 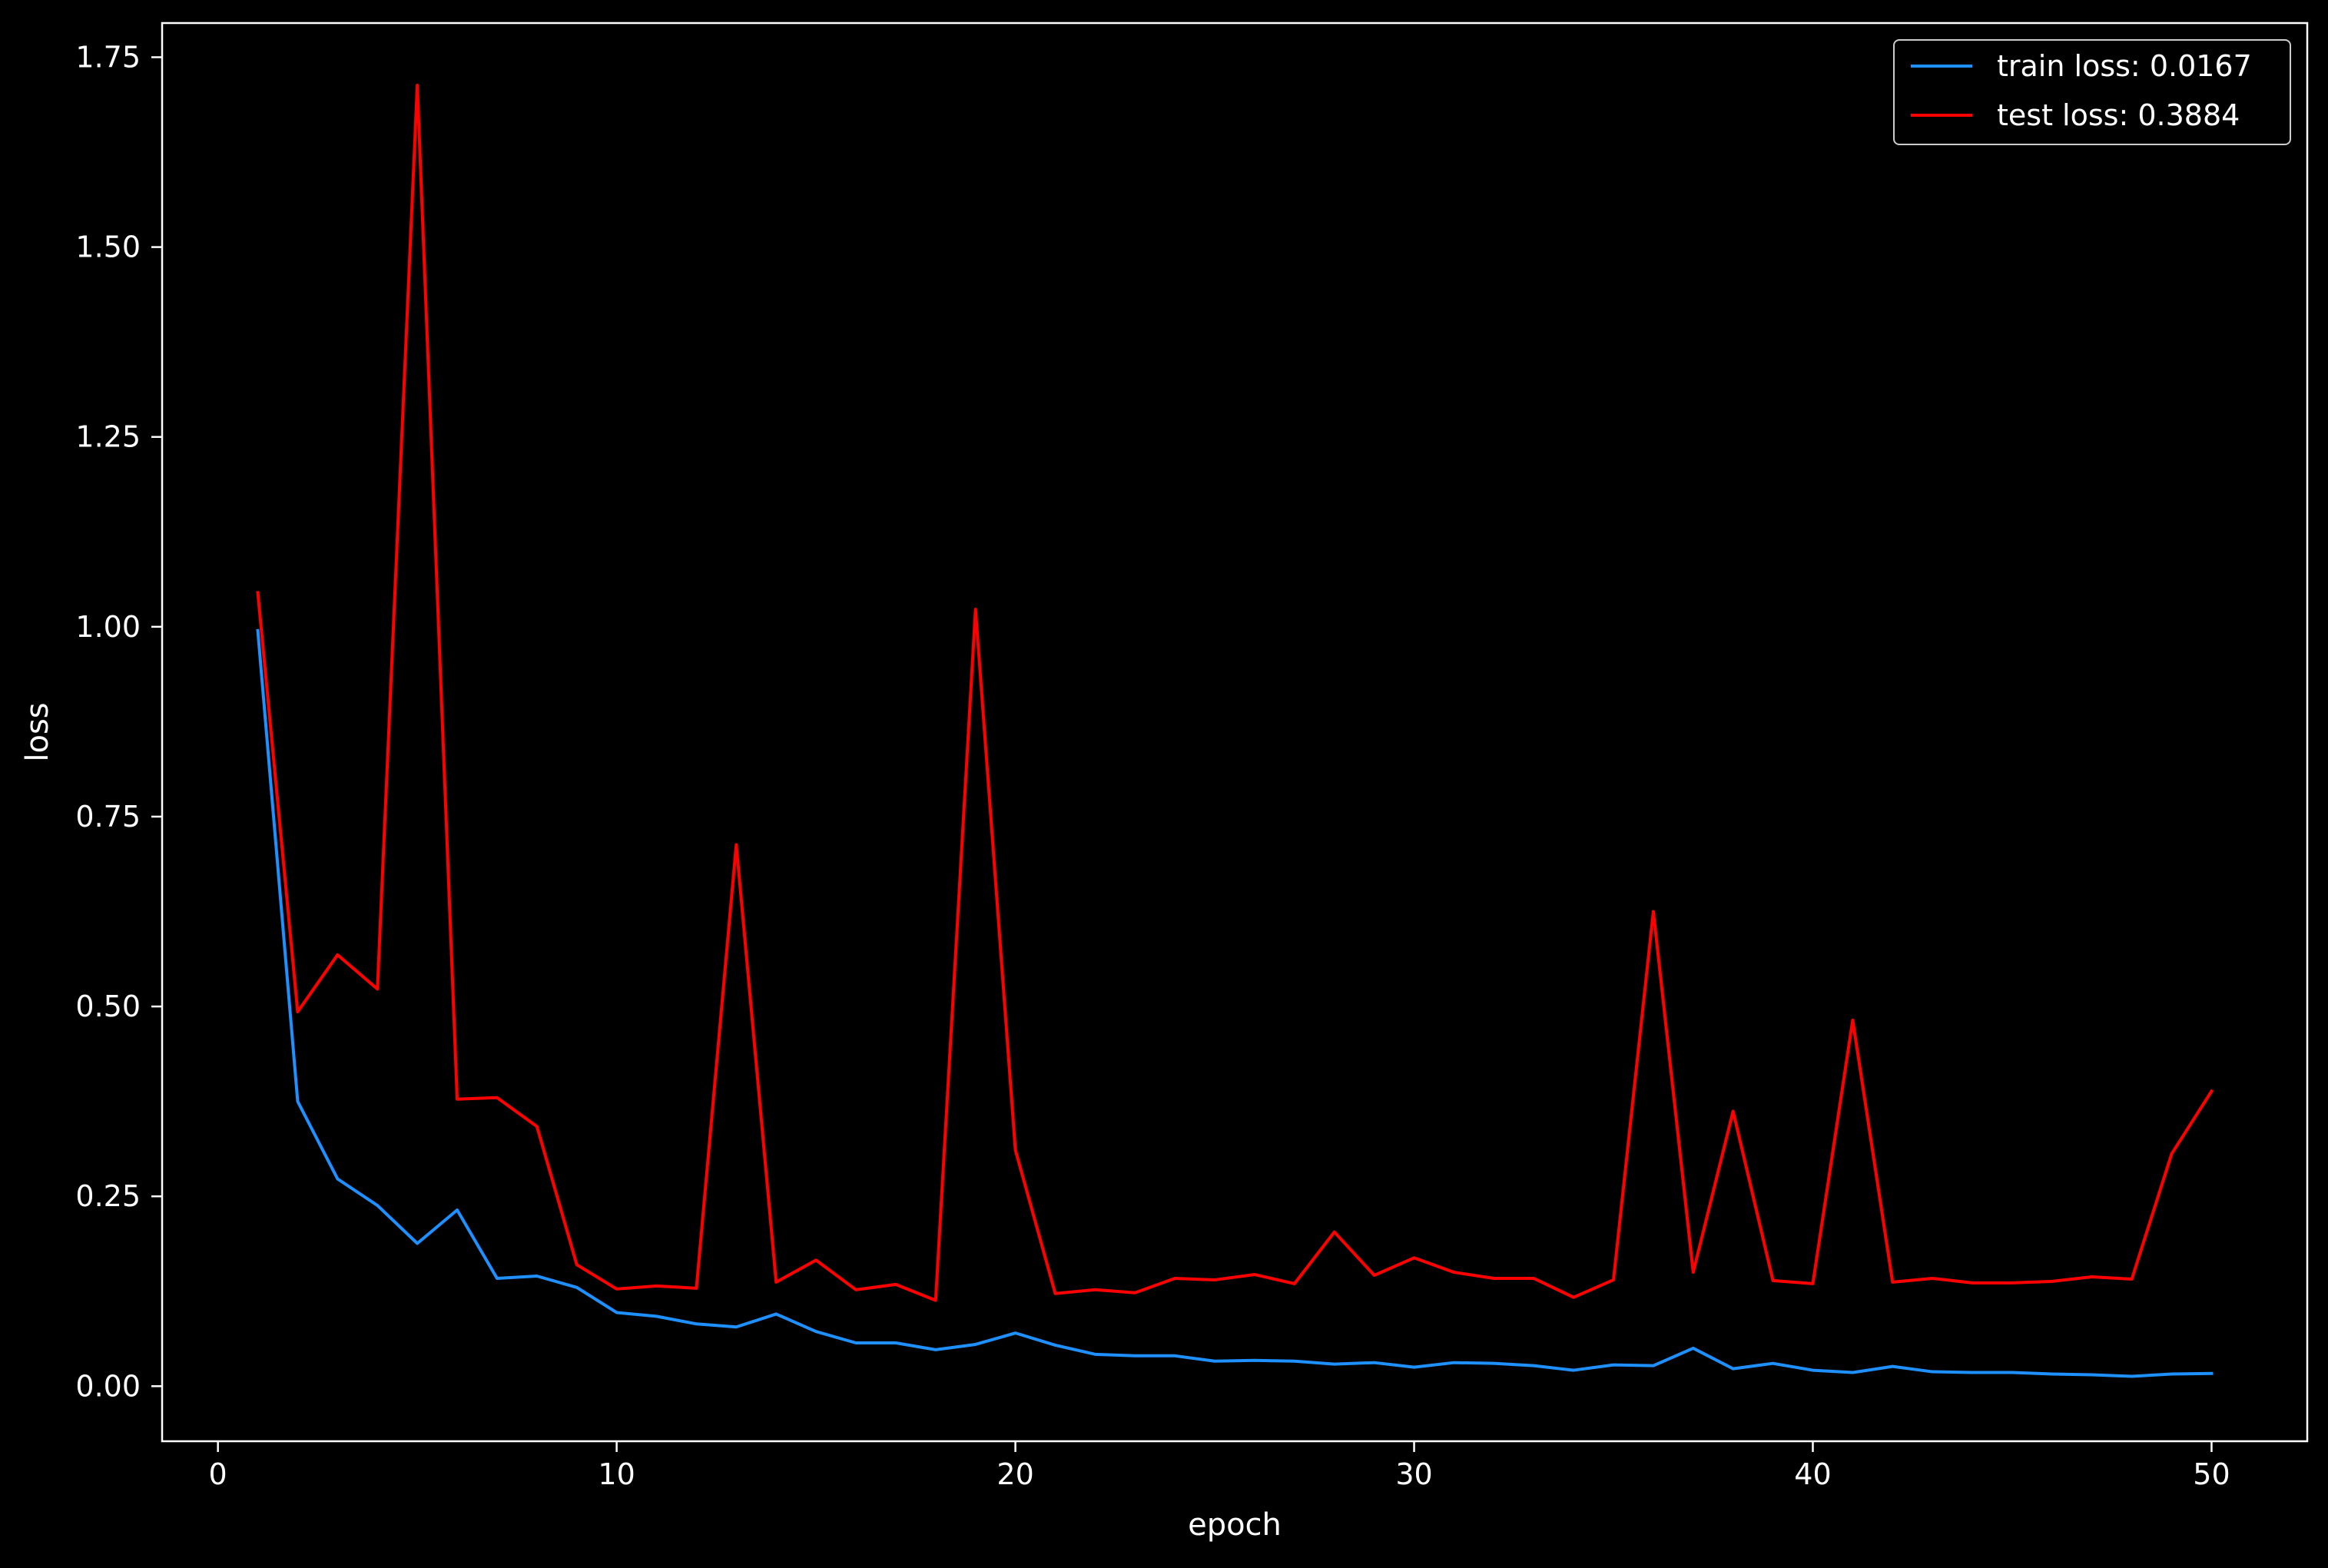 I want to click on y-tick-label: 1.75, so click(x=108, y=57).